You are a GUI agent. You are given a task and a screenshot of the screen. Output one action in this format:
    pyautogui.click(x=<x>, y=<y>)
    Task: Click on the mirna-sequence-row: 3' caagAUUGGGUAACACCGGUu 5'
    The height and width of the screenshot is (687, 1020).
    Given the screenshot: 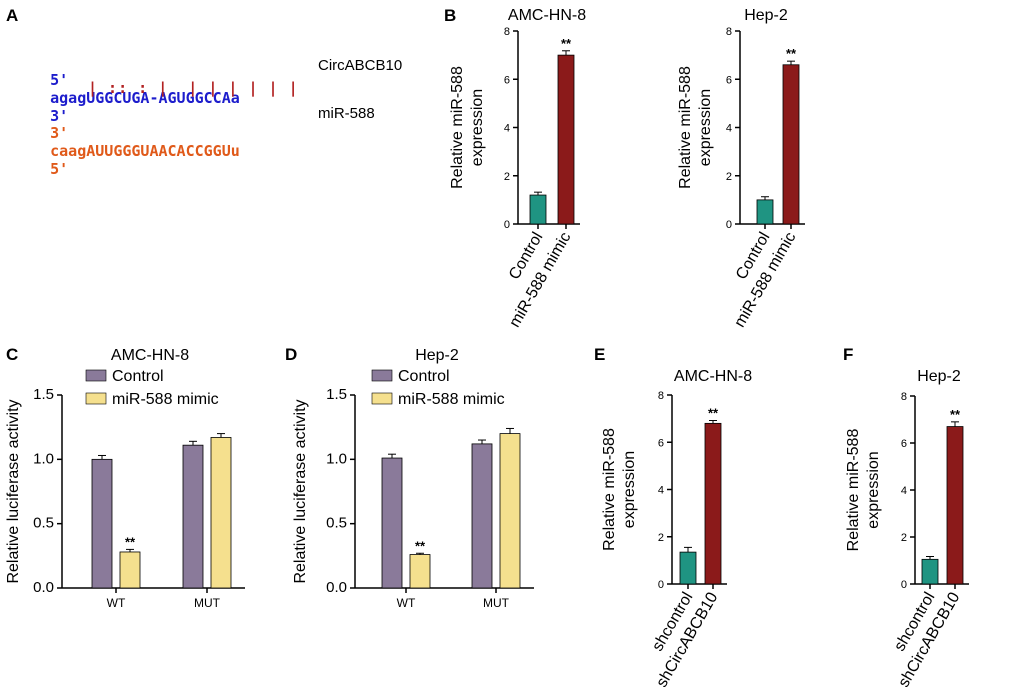 What is the action you would take?
    pyautogui.click(x=127, y=151)
    